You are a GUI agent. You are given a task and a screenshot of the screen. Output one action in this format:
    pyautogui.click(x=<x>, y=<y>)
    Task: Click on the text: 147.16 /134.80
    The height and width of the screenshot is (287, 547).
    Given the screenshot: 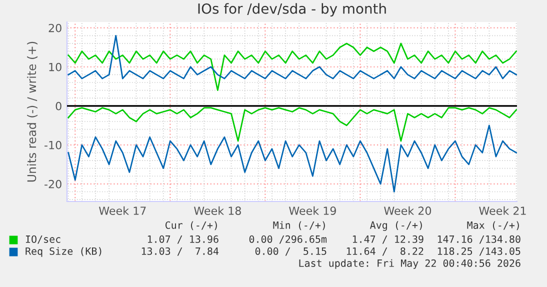 What is the action you would take?
    pyautogui.click(x=479, y=239)
    